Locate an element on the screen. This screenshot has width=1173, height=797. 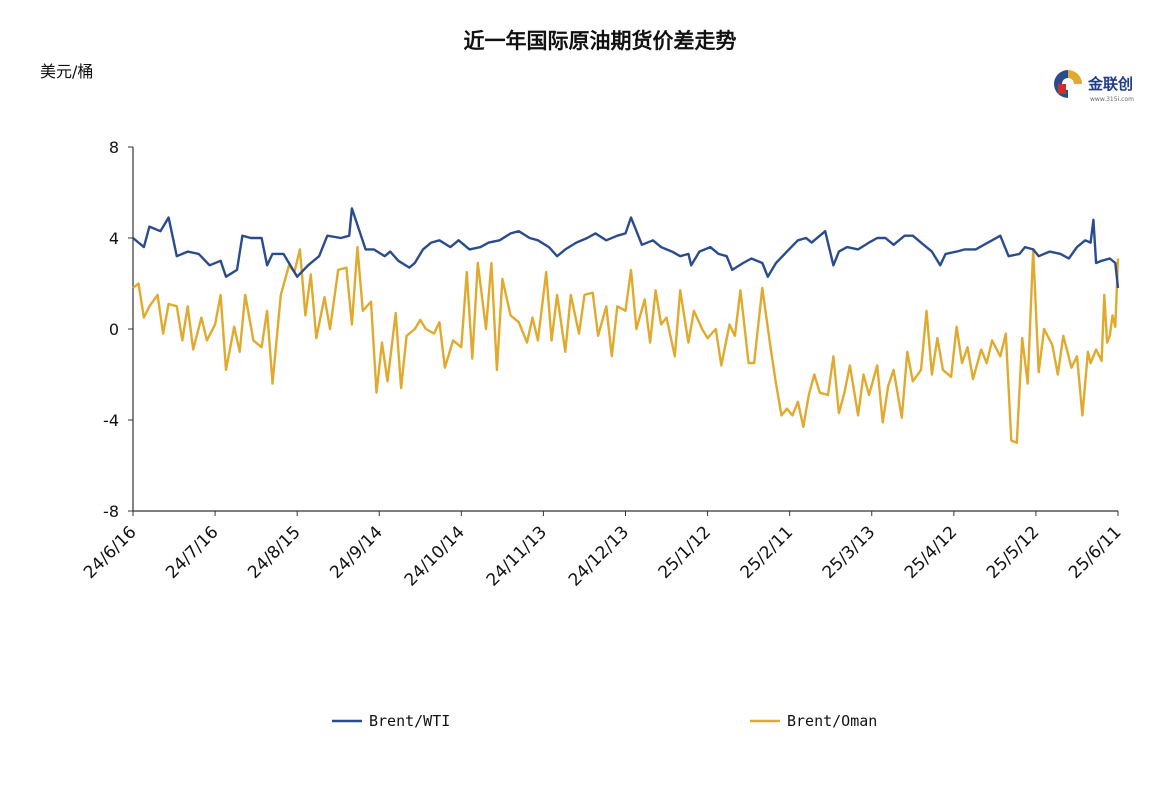
logo: 金联创 www.315i.com is located at coordinates (1094, 86).